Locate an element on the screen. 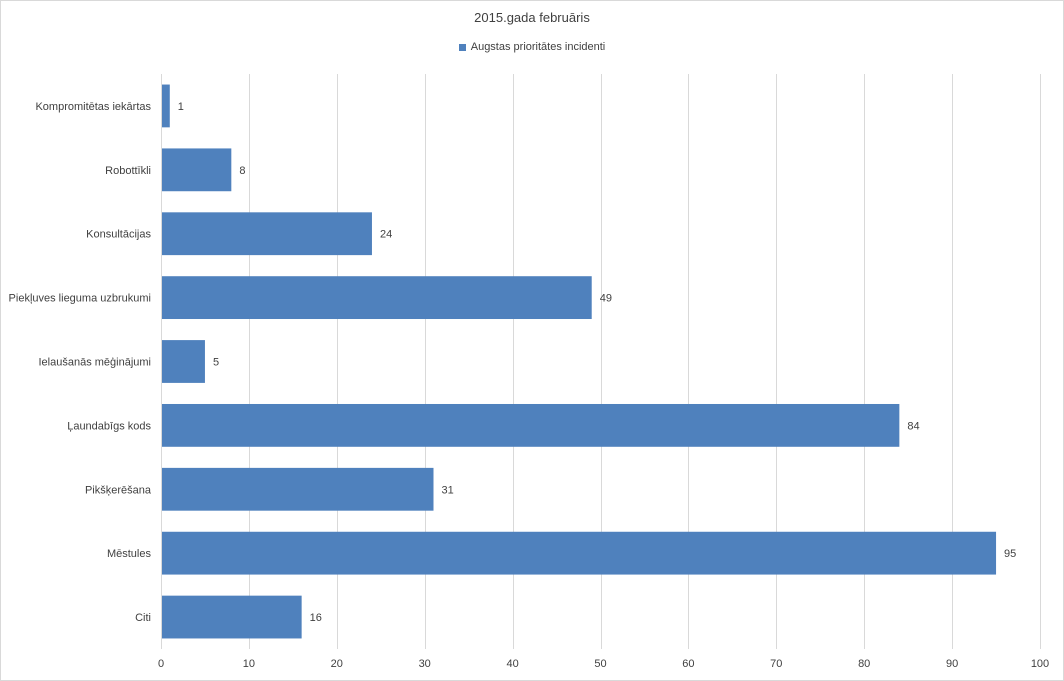 The width and height of the screenshot is (1064, 681). data-label-8: 16 is located at coordinates (316, 618).